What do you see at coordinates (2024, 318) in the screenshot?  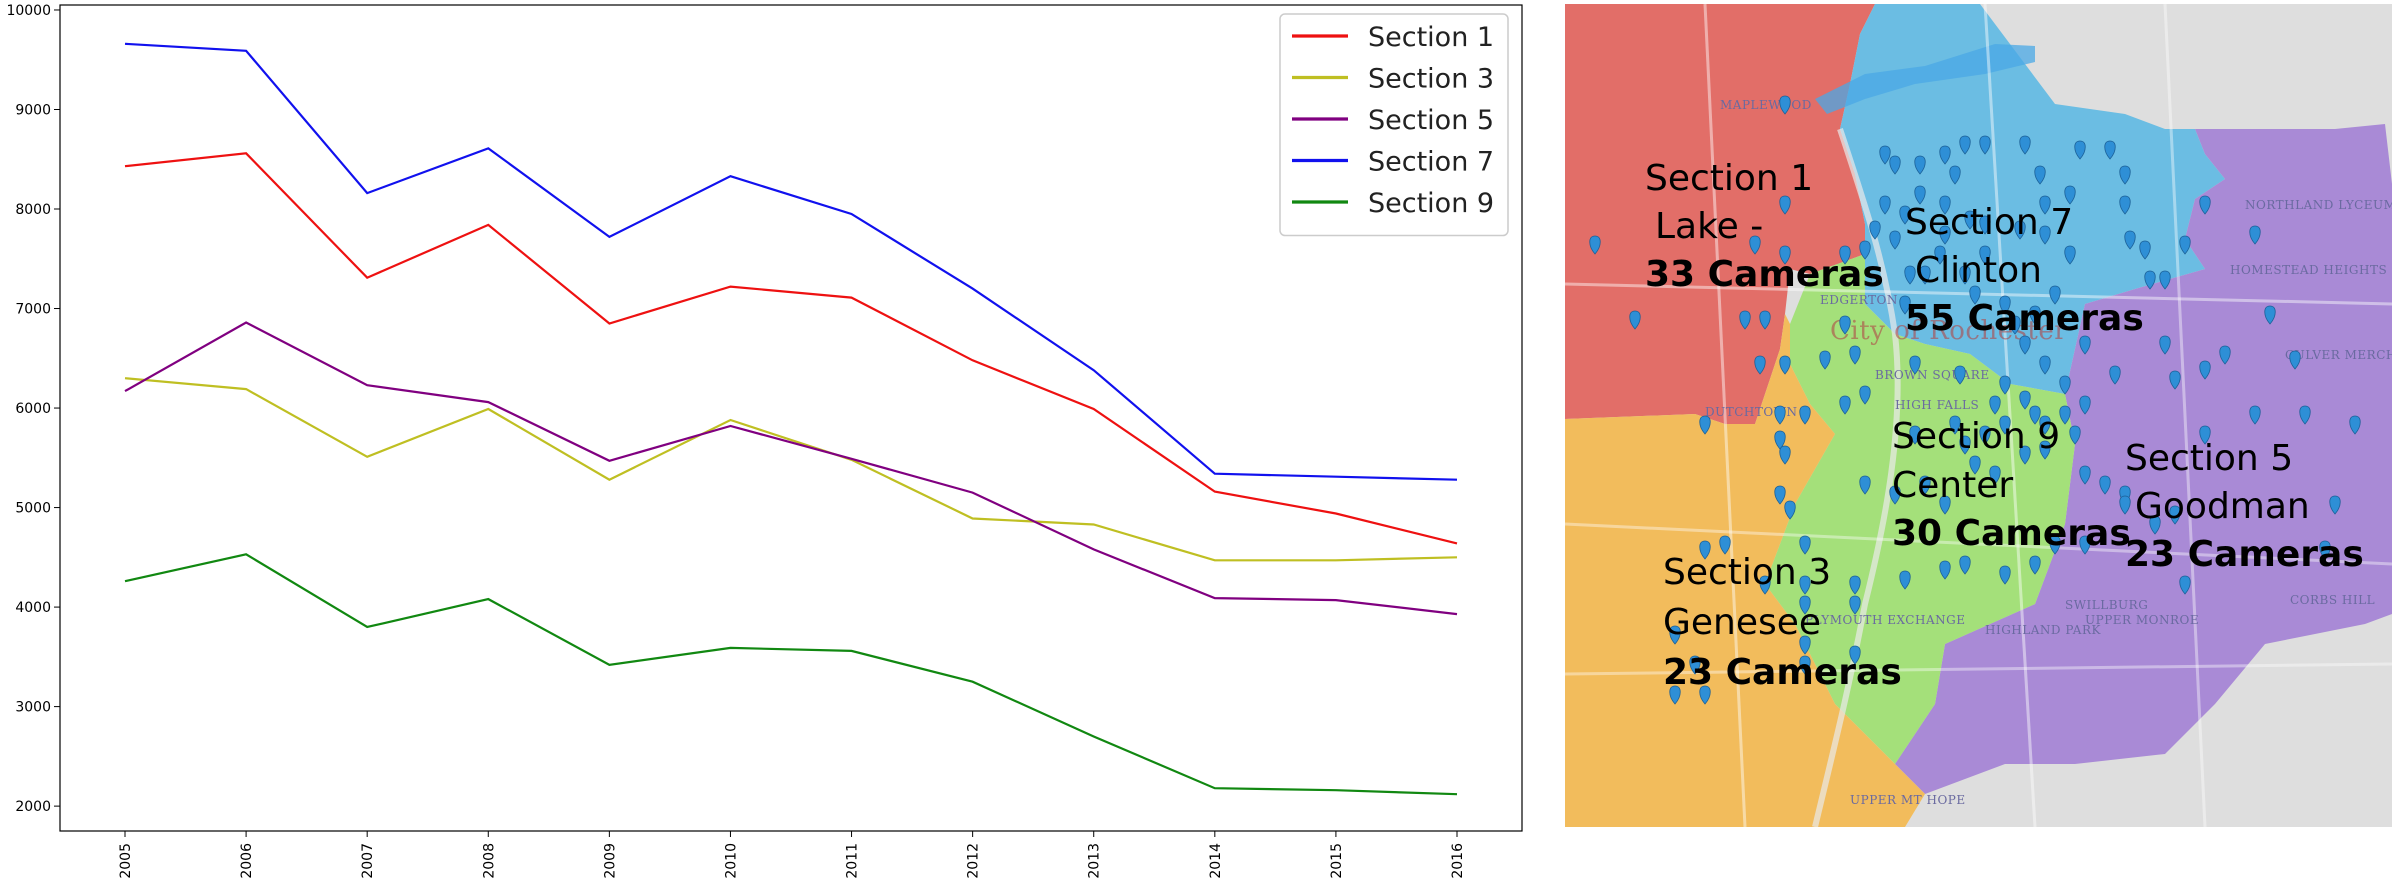 I see `section-label-cameras: 55 Cameras` at bounding box center [2024, 318].